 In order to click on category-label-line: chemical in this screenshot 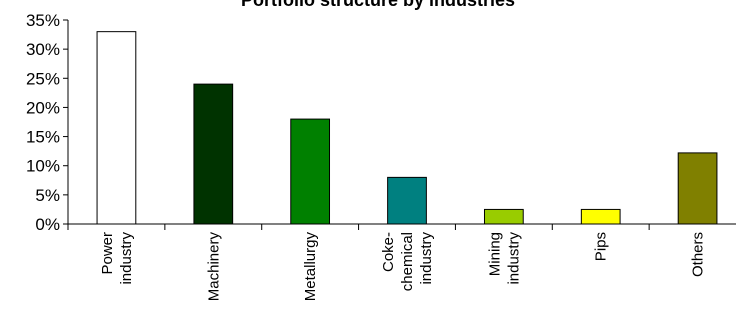, I will do `click(407, 261)`.